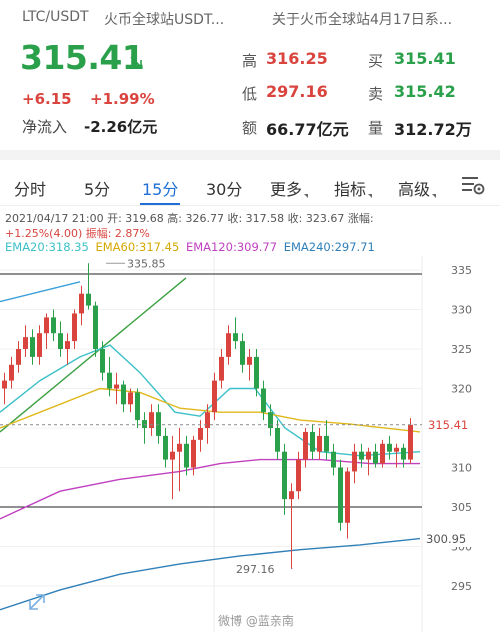 The height and width of the screenshot is (632, 500). I want to click on tab-15min: 15分, so click(160, 189).